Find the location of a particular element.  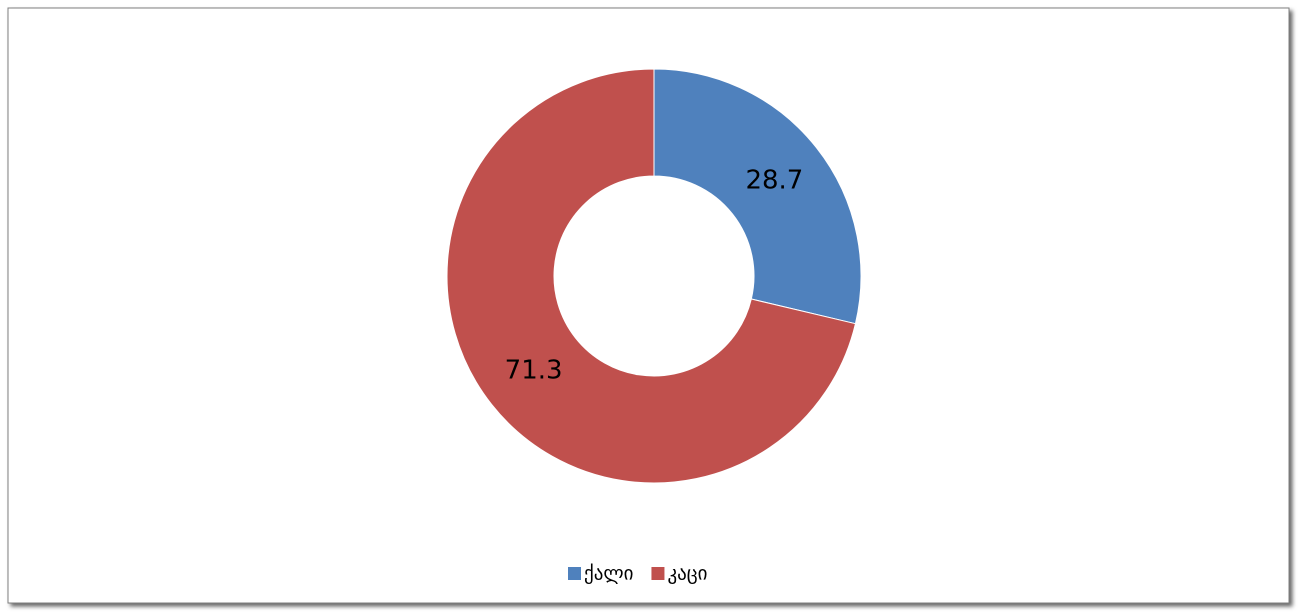

data-label: 28.7 is located at coordinates (774, 180).